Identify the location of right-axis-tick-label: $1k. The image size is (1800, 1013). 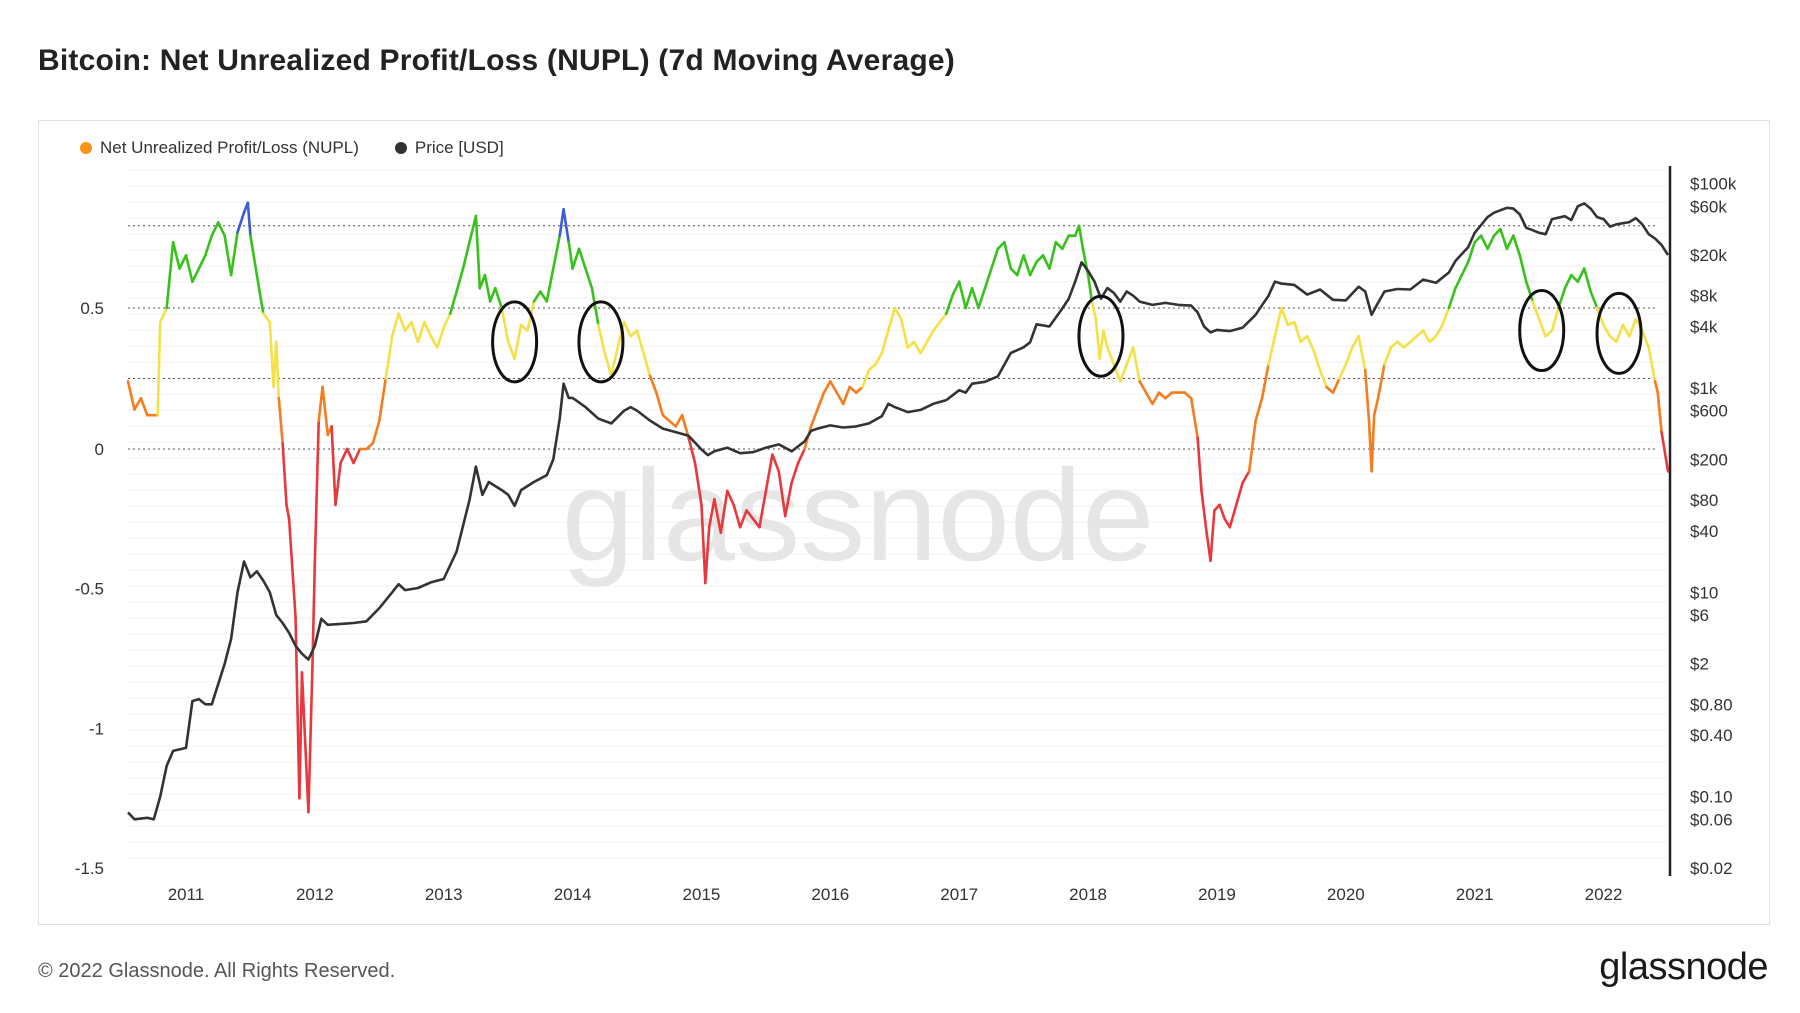
(1704, 388).